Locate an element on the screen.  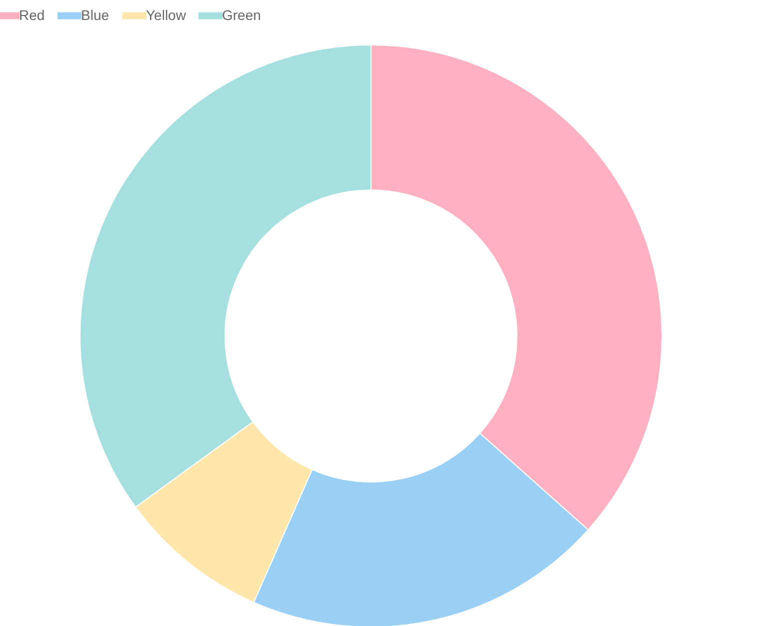
legend-label: Green is located at coordinates (241, 14).